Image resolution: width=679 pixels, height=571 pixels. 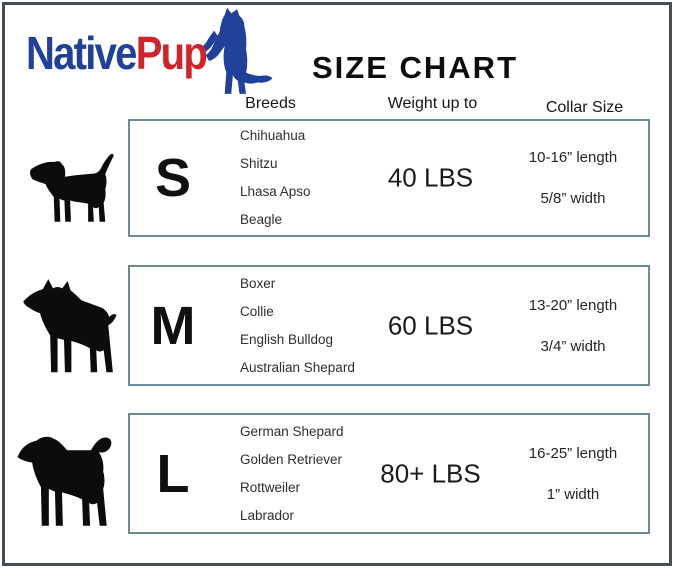 What do you see at coordinates (257, 311) in the screenshot?
I see `breed-item: Collie` at bounding box center [257, 311].